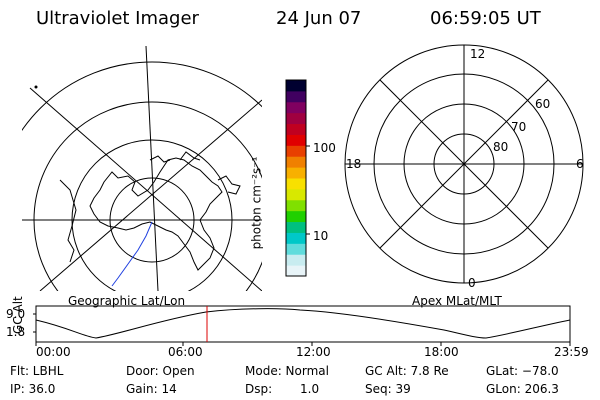 This screenshot has width=600, height=400. Describe the element at coordinates (407, 371) in the screenshot. I see `gc-alt-status: GC Alt: 7.8 Re` at that location.